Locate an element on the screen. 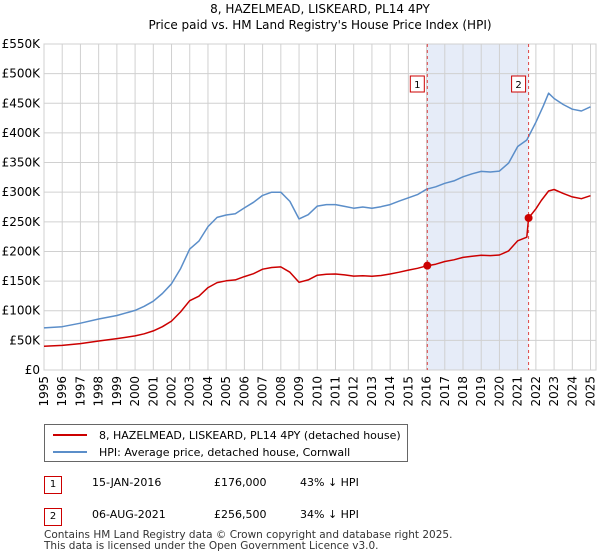 This screenshot has height=560, width=600. x-tick-label: 2001 is located at coordinates (153, 391).